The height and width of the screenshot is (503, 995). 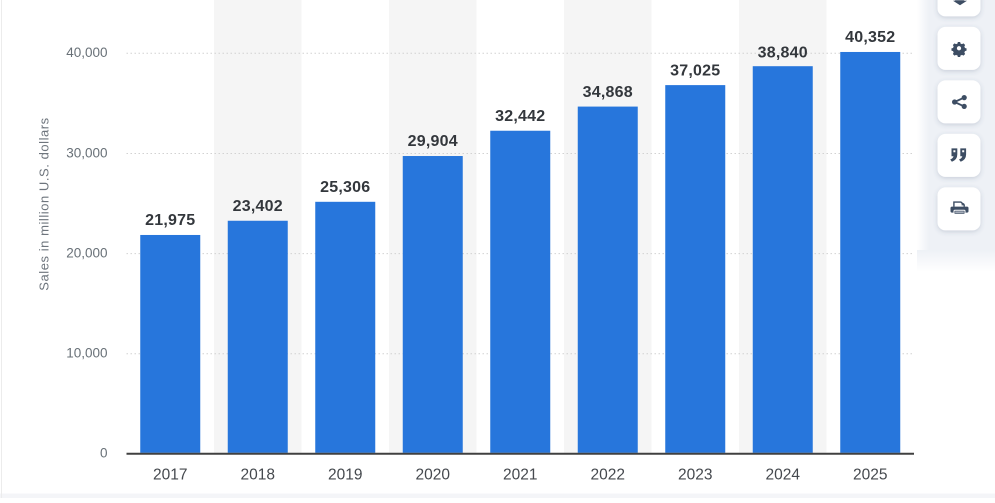 I want to click on svg-text: 40,352, so click(x=870, y=37).